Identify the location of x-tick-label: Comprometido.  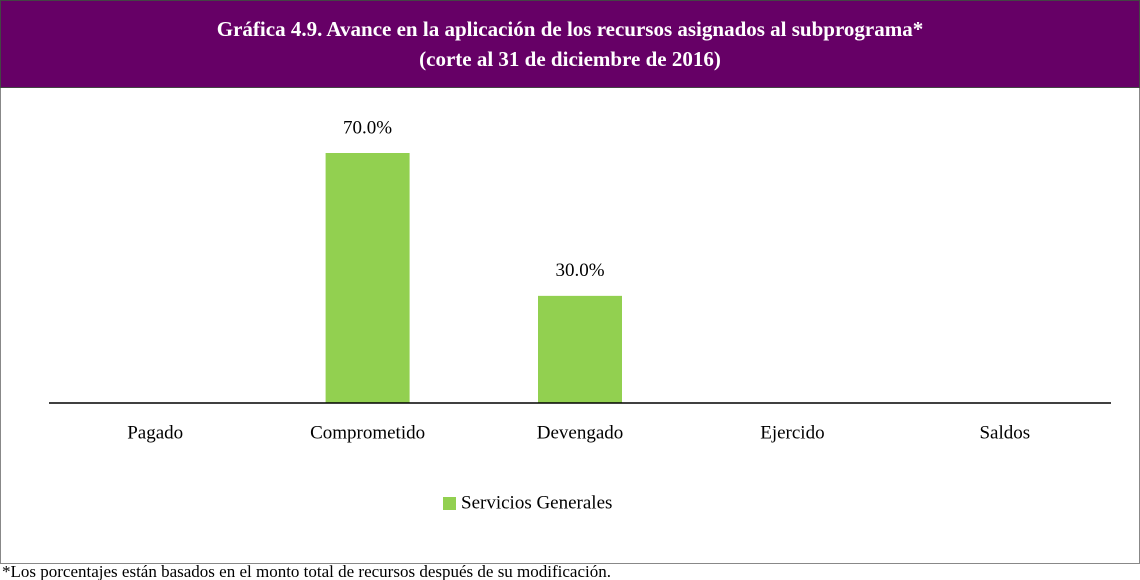
(367, 432).